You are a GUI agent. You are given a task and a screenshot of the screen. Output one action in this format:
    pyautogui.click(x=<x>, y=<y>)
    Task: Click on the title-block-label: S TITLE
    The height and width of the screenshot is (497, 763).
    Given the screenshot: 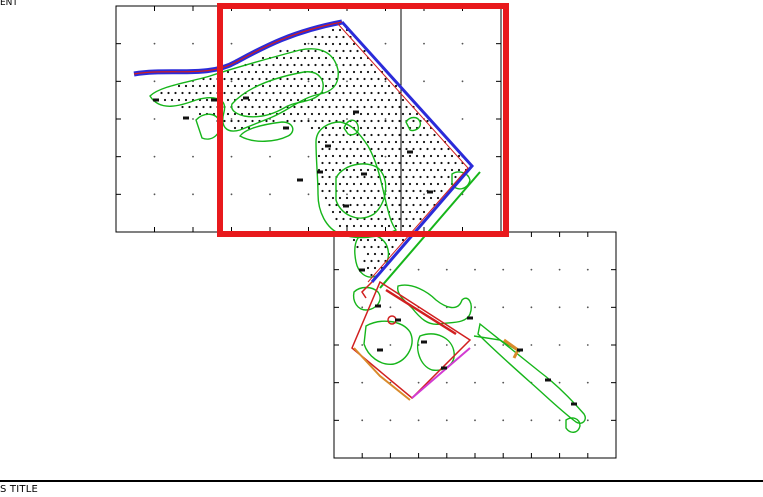 What is the action you would take?
    pyautogui.click(x=19, y=489)
    